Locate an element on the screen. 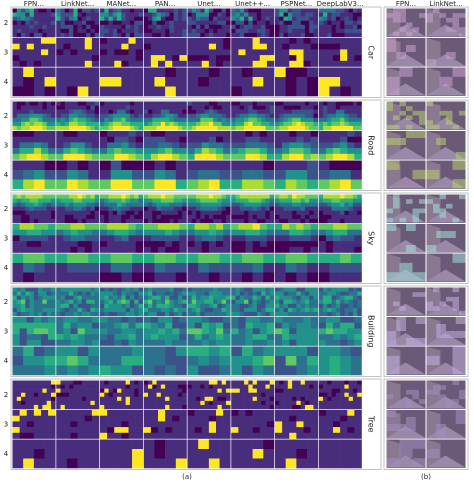  row-label: 3 is located at coordinates (6, 331).